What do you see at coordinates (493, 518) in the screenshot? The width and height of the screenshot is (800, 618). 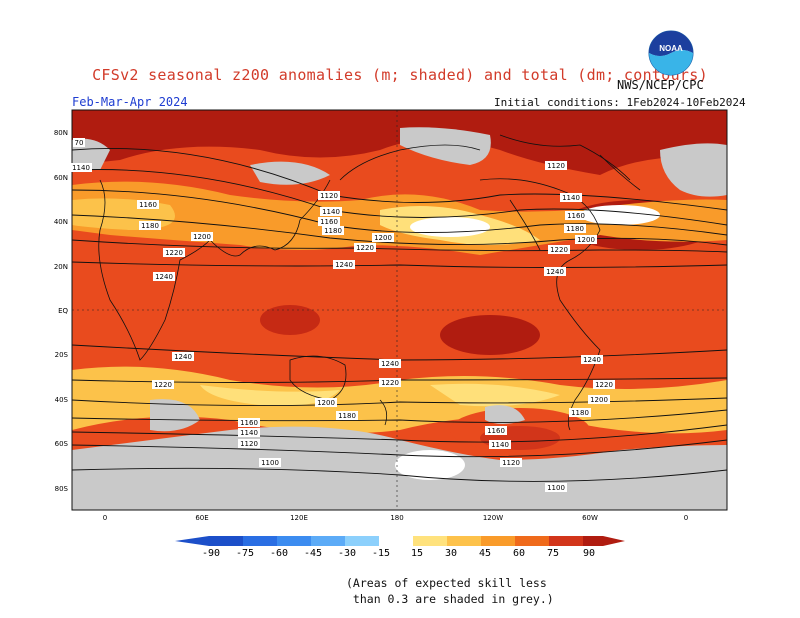 I see `lon-label: 120W` at bounding box center [493, 518].